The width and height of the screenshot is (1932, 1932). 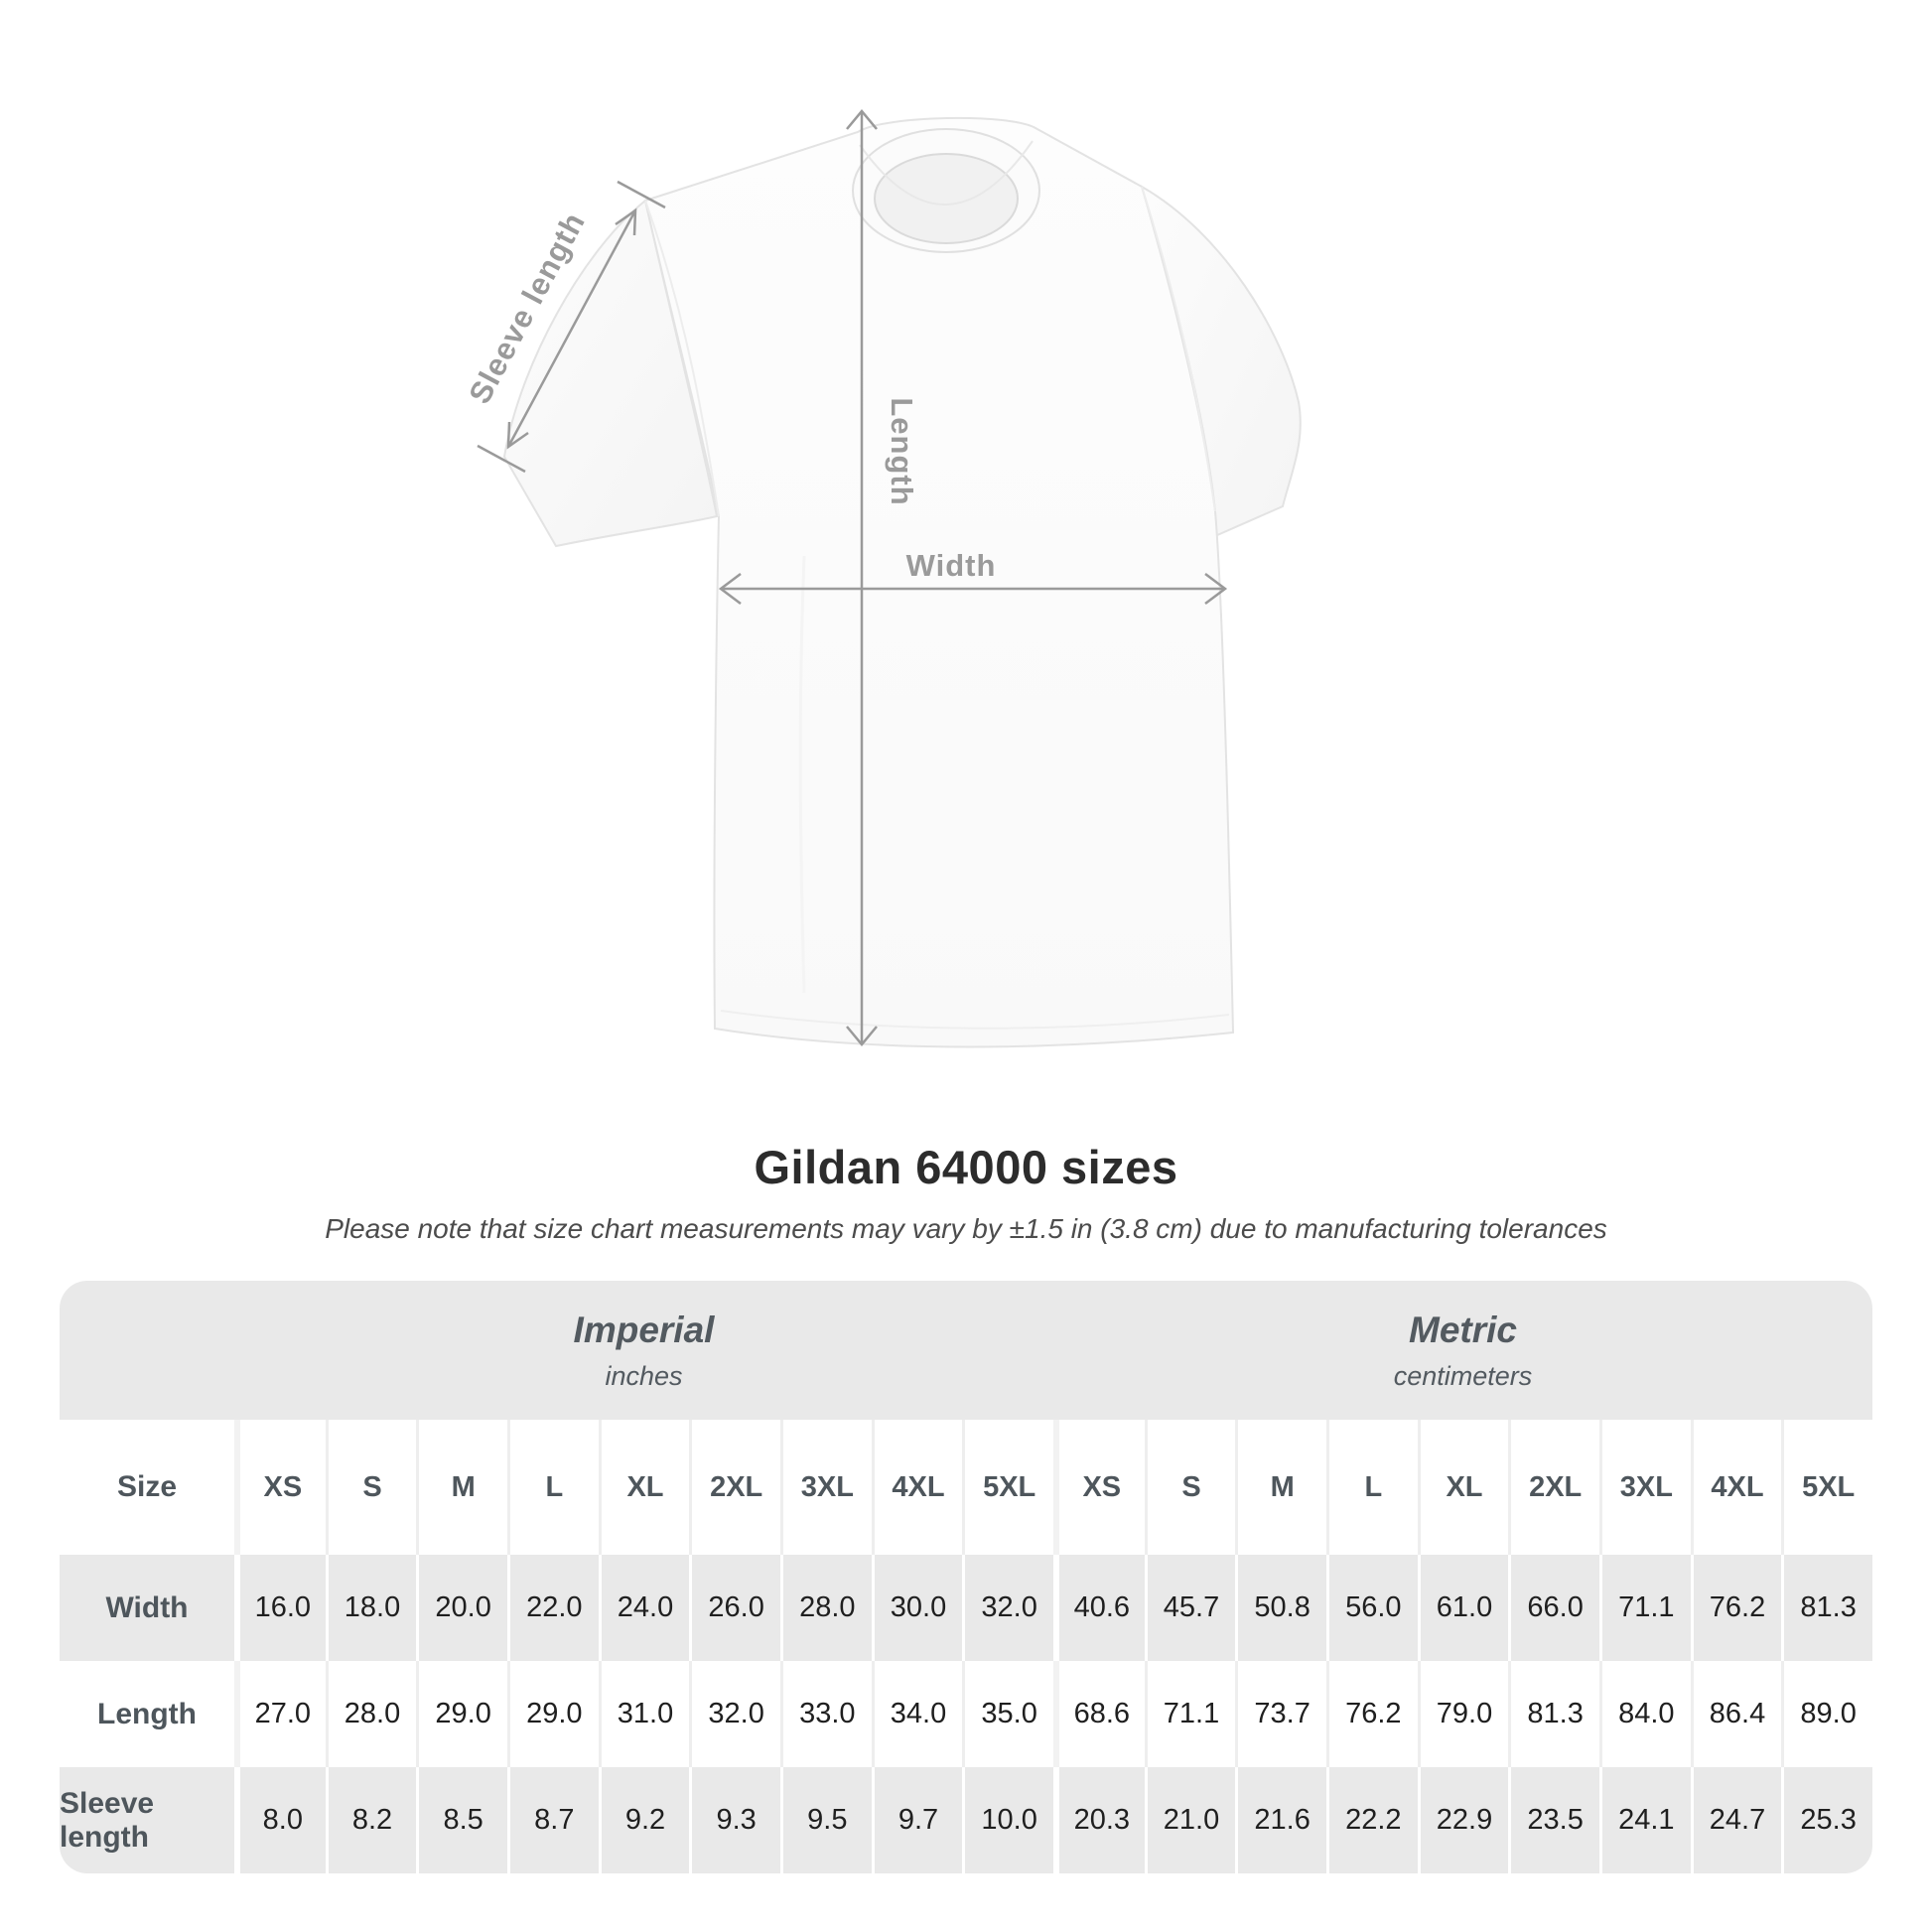 I want to click on measurement-value: 25.3, so click(x=1827, y=1820).